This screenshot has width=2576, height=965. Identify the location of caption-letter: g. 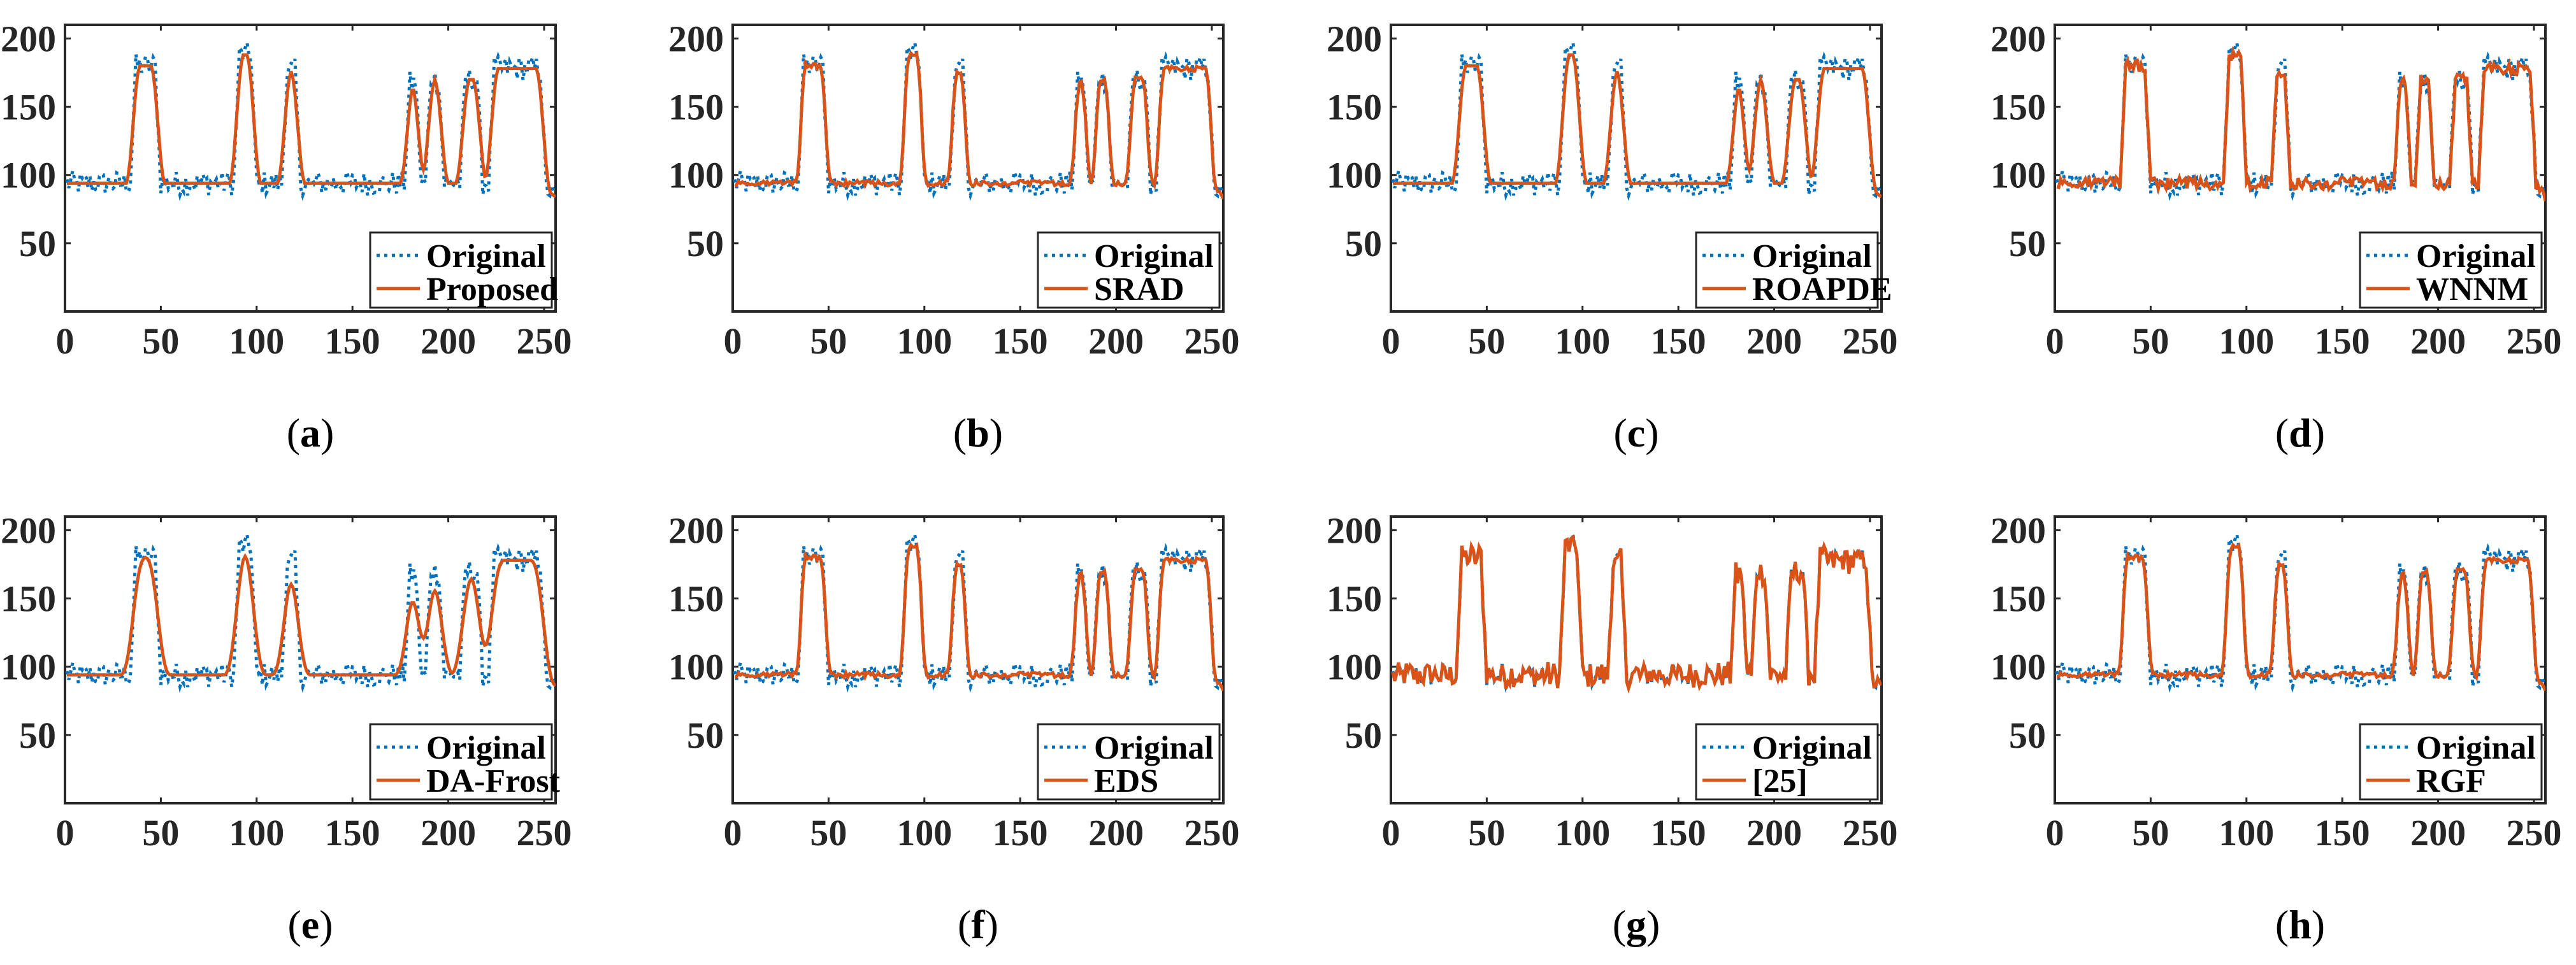
(1636, 925).